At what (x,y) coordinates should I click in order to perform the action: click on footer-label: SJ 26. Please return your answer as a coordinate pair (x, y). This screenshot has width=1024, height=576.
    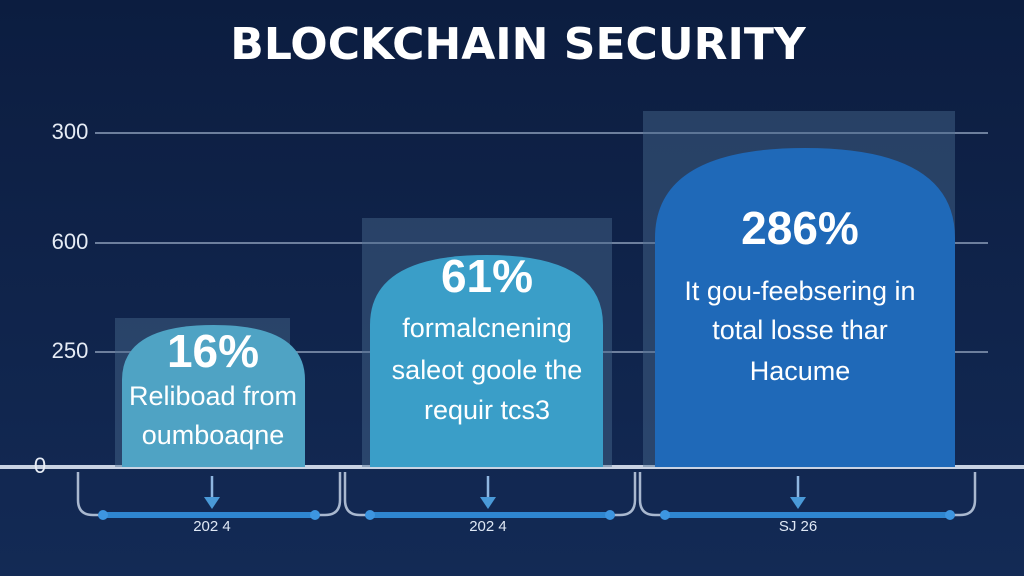
    Looking at the image, I should click on (798, 526).